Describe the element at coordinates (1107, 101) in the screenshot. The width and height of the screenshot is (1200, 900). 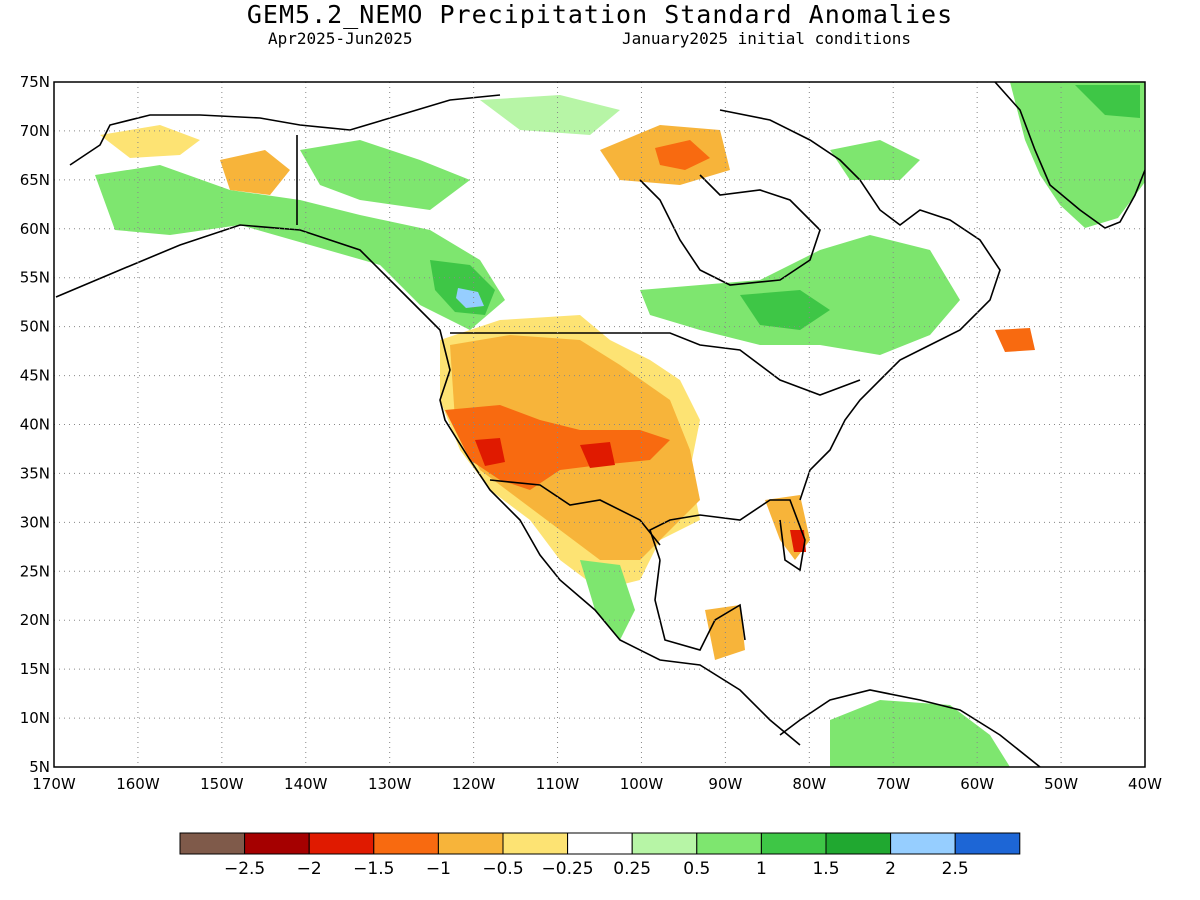
I see `anomaly-greenland-core` at that location.